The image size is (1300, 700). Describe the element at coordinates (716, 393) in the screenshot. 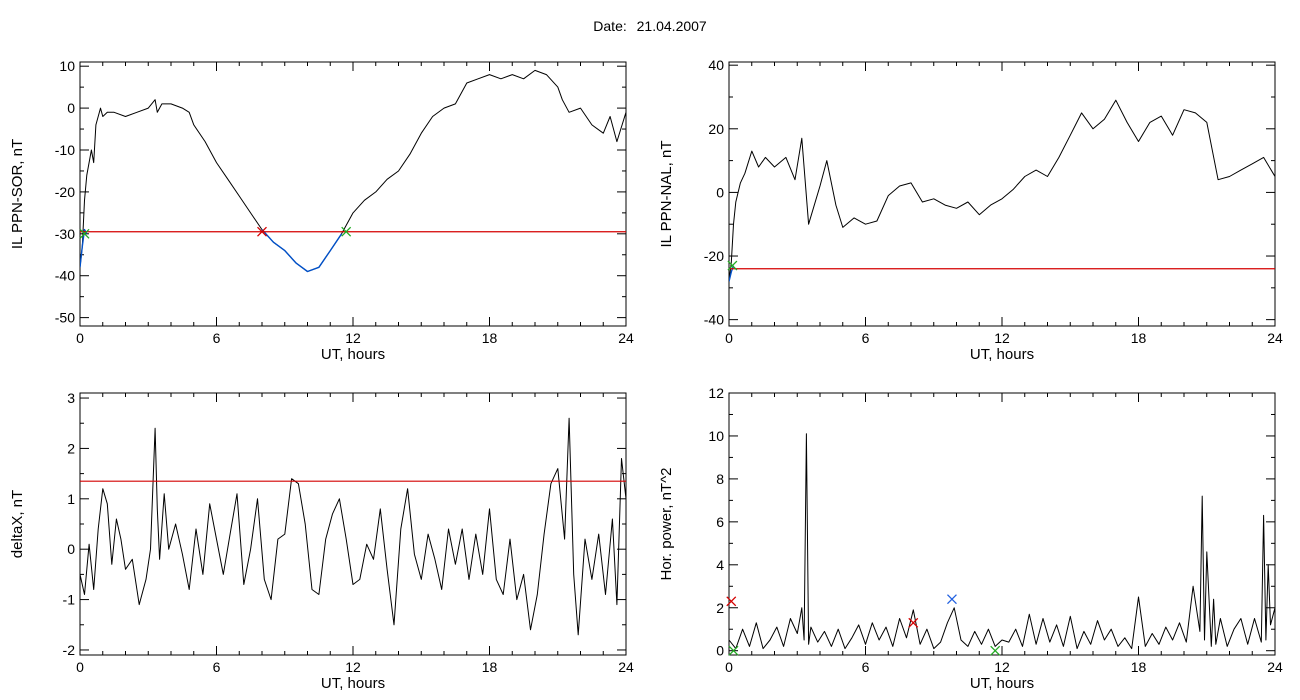

I see `y-tick-label: 12` at that location.